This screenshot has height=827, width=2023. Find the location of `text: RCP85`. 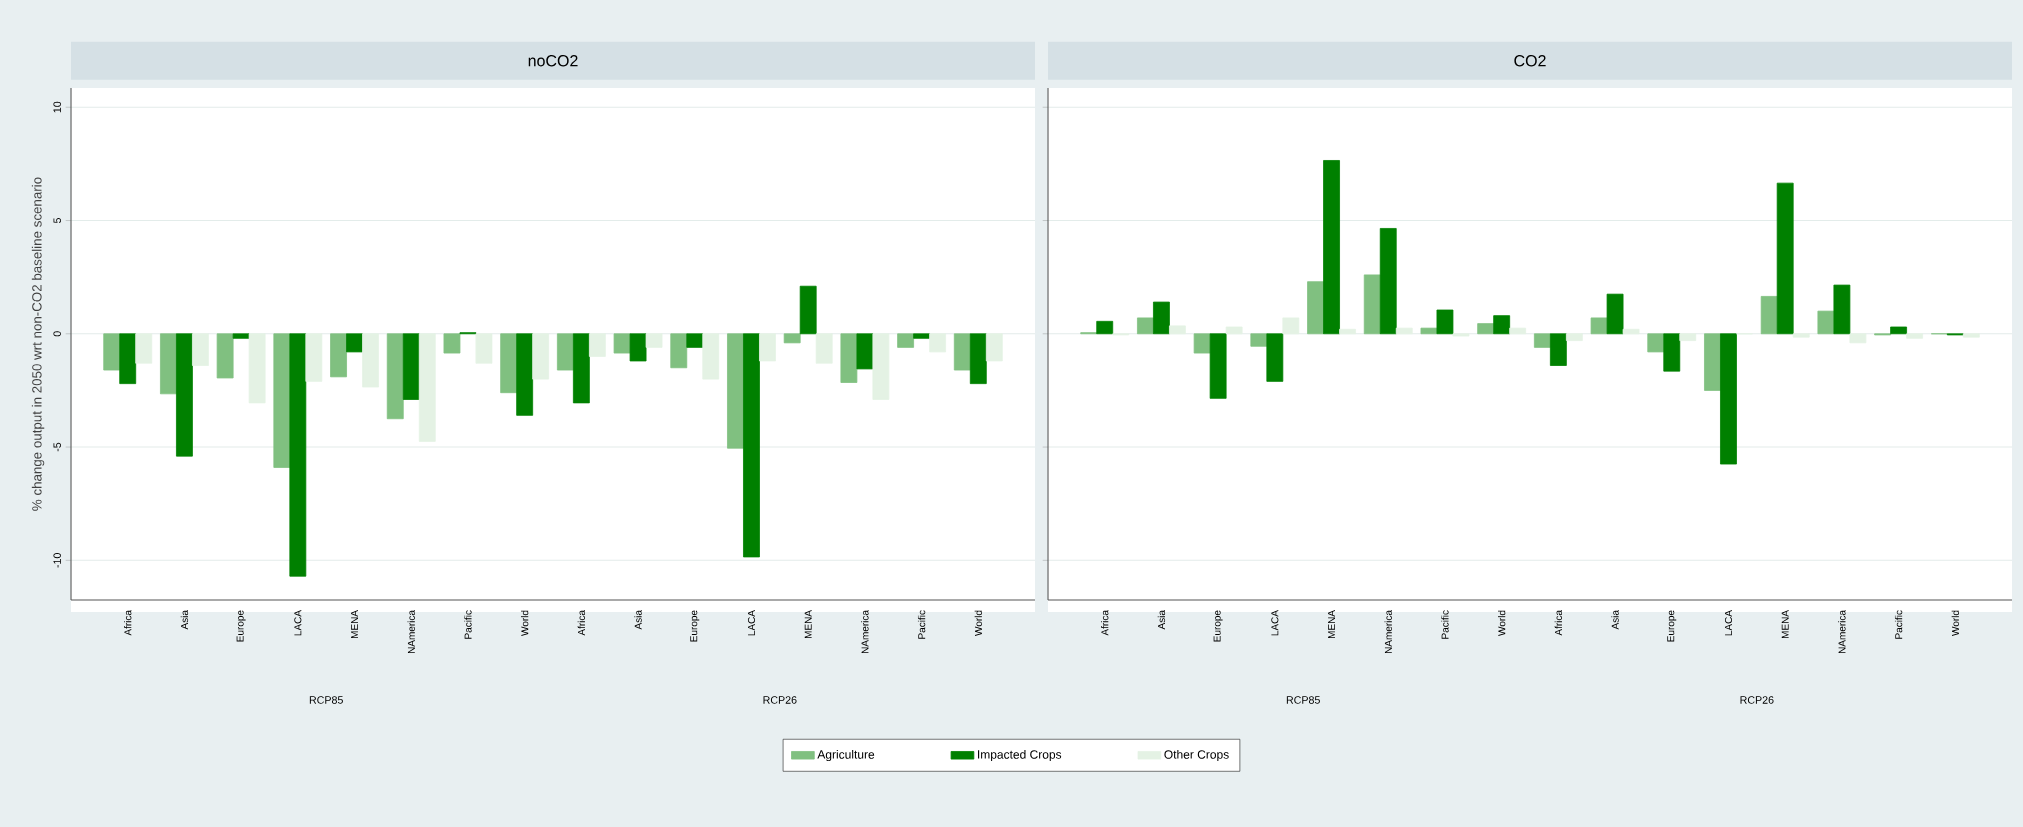

text: RCP85 is located at coordinates (326, 700).